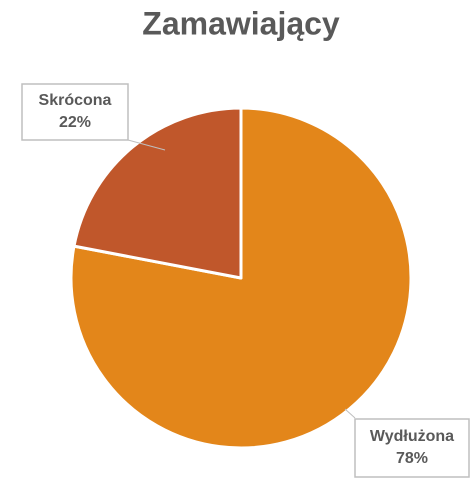 The width and height of the screenshot is (470, 478). What do you see at coordinates (241, 23) in the screenshot?
I see `chart-title: Zamawiający` at bounding box center [241, 23].